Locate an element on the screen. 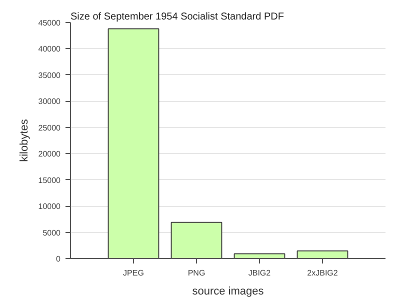 The height and width of the screenshot is (303, 400). y-tick-label: 40000 is located at coordinates (50, 49).